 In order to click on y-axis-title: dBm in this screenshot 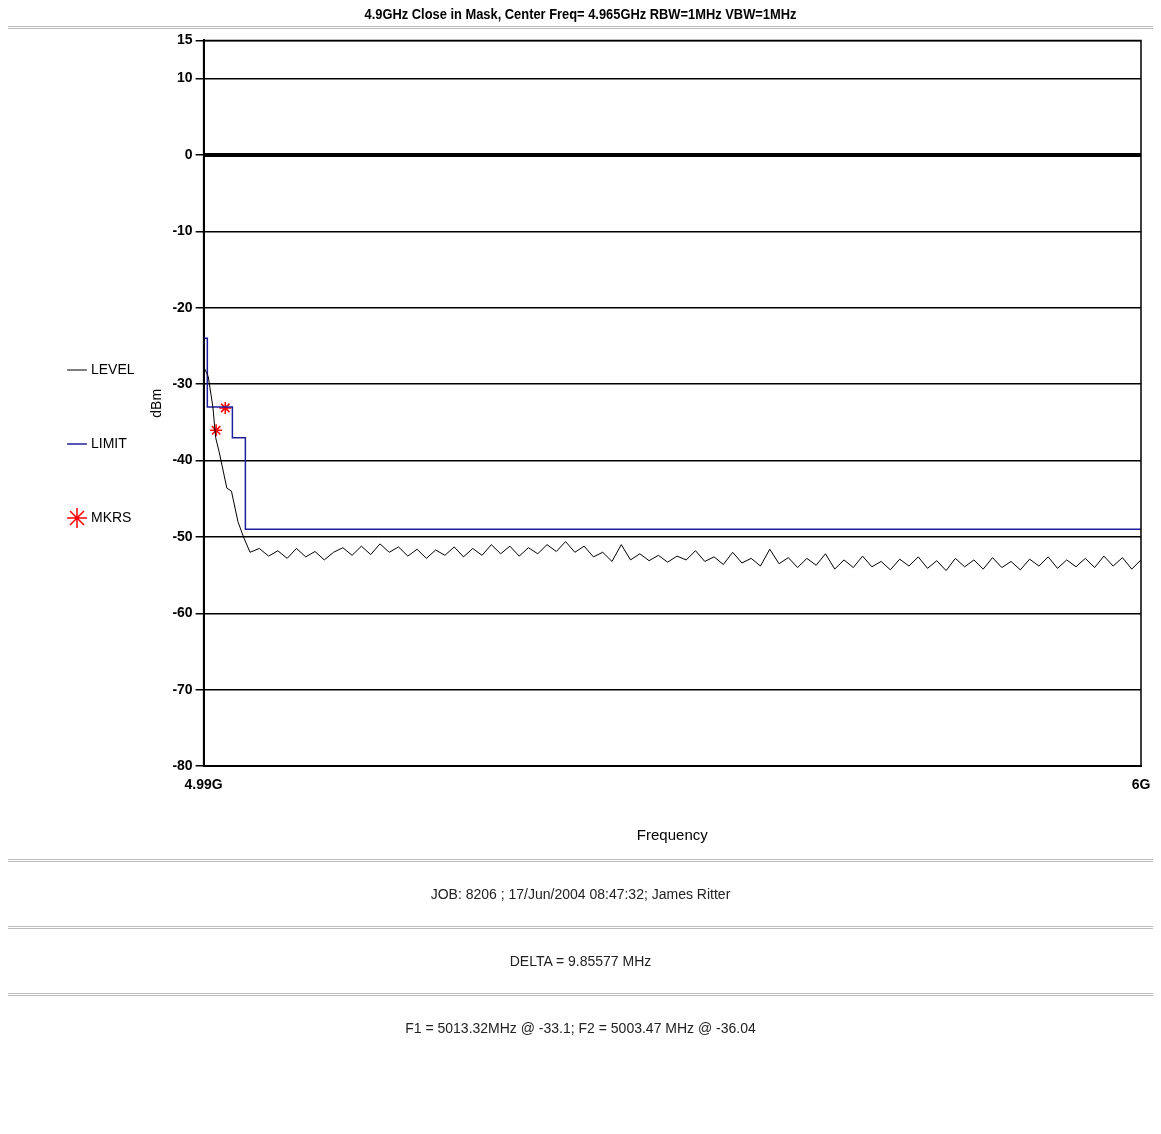, I will do `click(155, 403)`.